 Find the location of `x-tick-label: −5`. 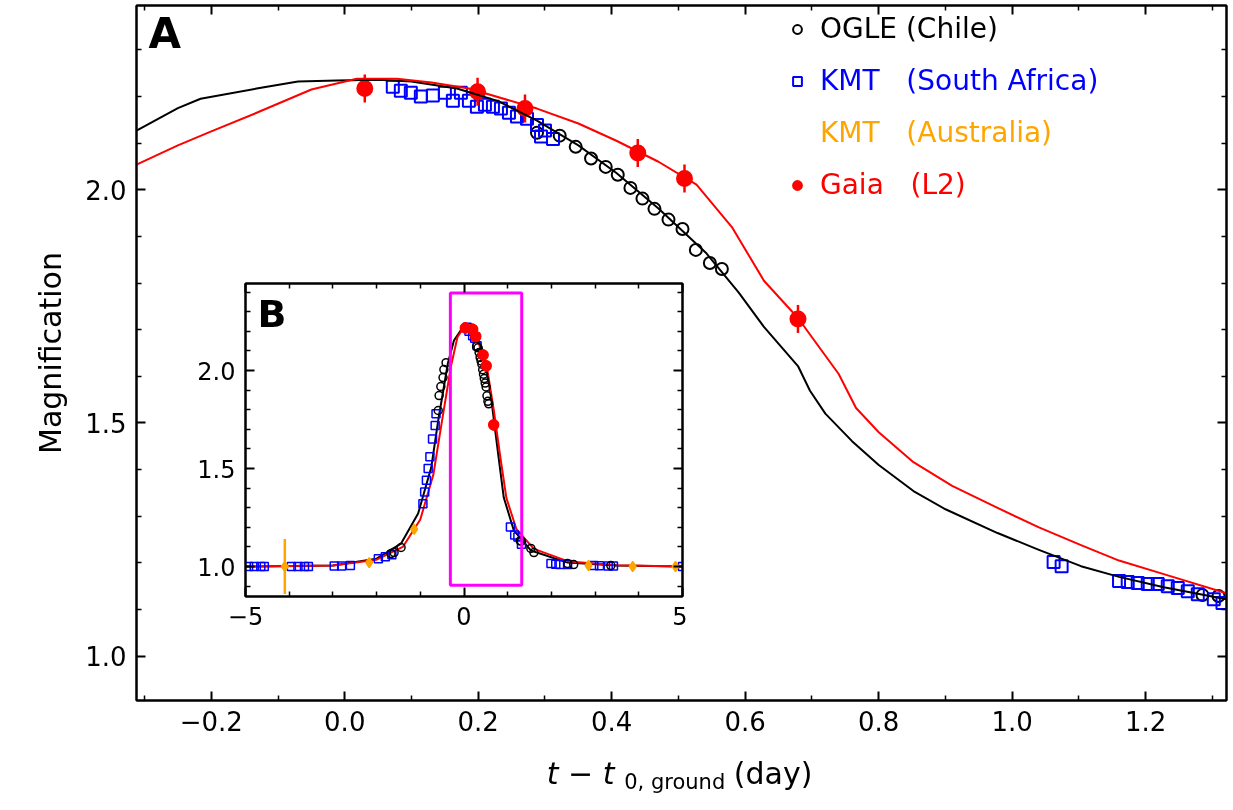

x-tick-label: −5 is located at coordinates (245, 616).